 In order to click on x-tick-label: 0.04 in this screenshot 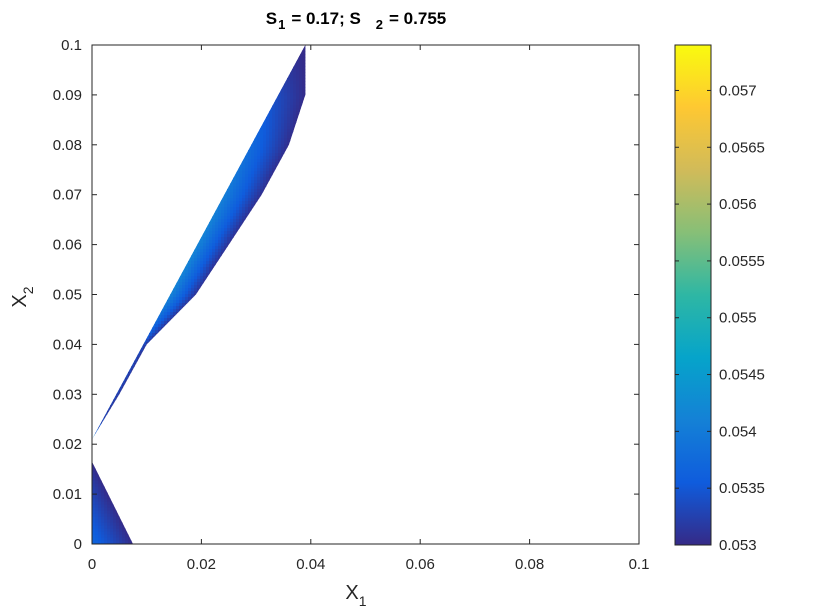, I will do `click(310, 564)`.